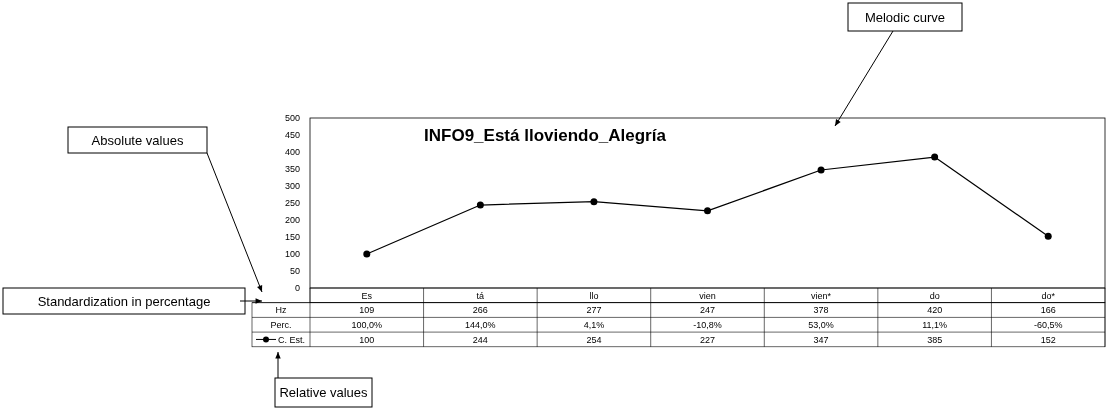 Image resolution: width=1110 pixels, height=412 pixels. I want to click on y-tick-label: 450, so click(292, 135).